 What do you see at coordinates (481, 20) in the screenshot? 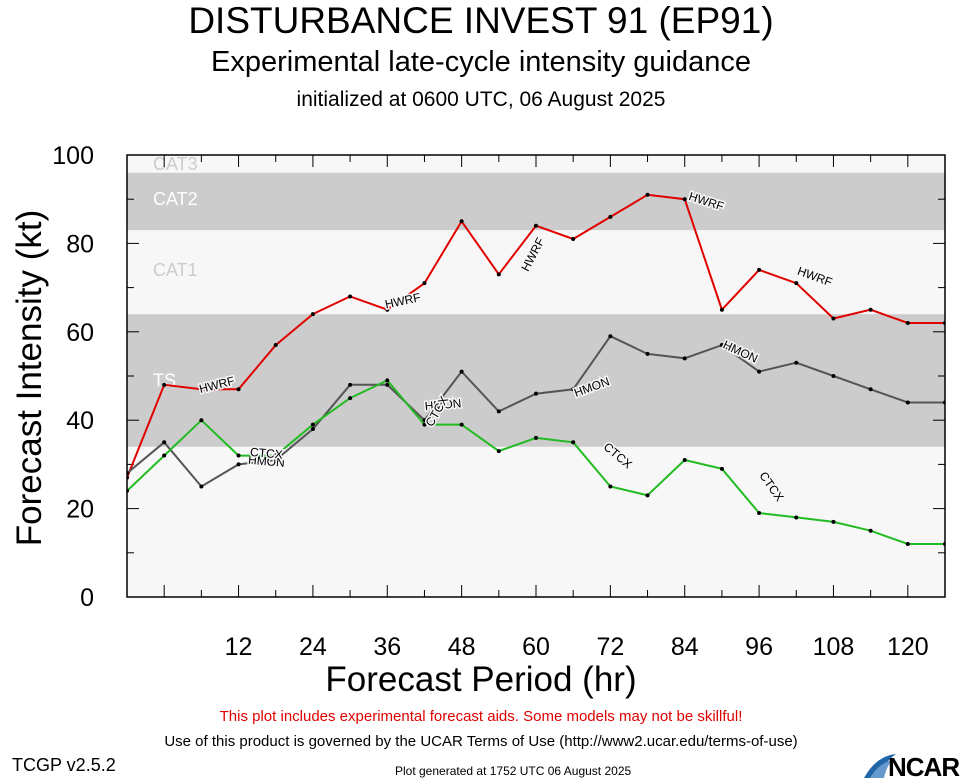
I see `chart-title: DISTURBANCE INVEST 91 (EP91)` at bounding box center [481, 20].